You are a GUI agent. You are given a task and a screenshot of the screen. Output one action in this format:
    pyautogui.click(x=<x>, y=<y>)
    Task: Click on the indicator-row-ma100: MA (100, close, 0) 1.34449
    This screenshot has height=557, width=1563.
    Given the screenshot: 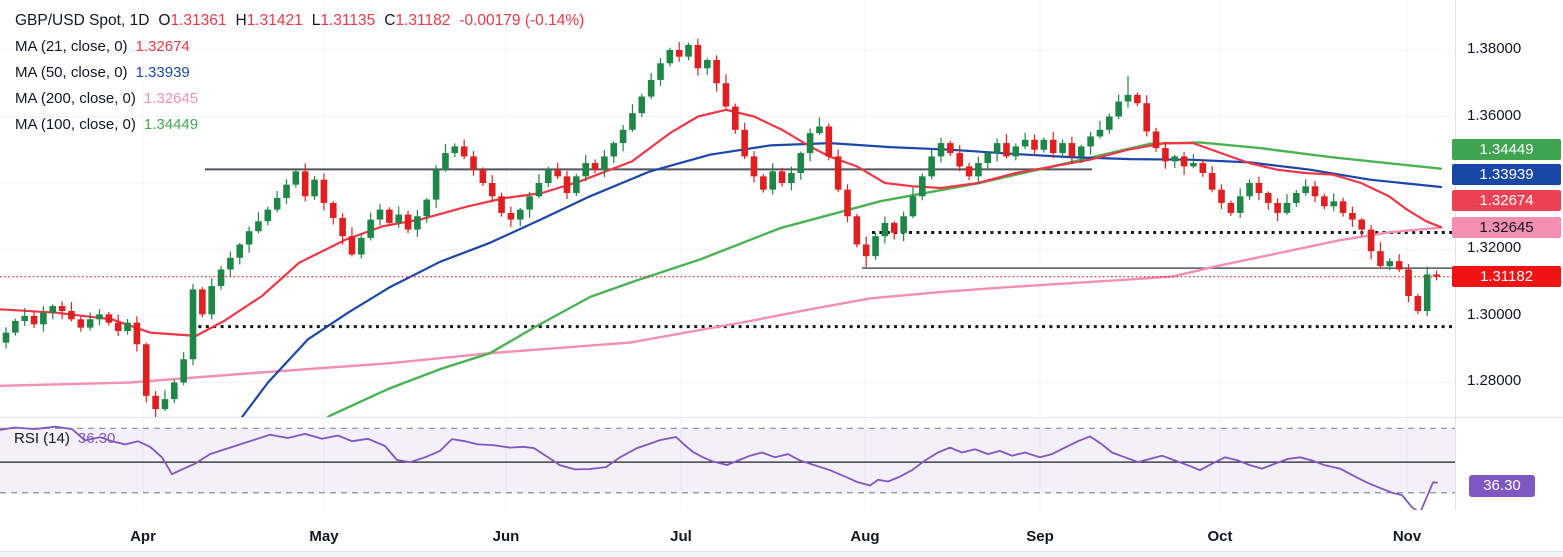 What is the action you would take?
    pyautogui.click(x=299, y=125)
    